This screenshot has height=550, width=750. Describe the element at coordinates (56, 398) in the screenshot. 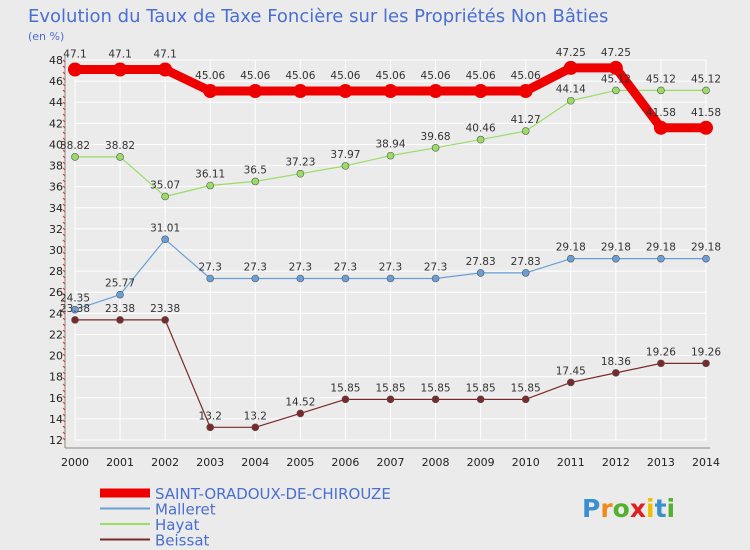

I see `y-tick-label: 16` at that location.